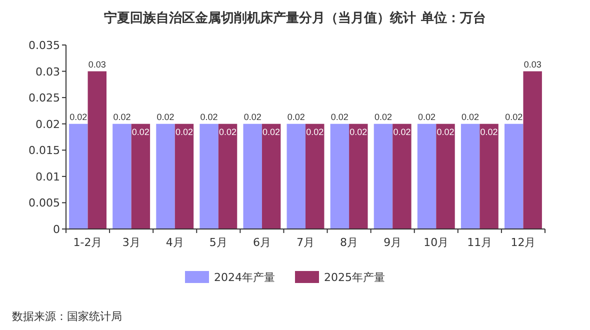 This screenshot has width=590, height=330. Describe the element at coordinates (44, 203) in the screenshot. I see `ytick: 0.005` at that location.